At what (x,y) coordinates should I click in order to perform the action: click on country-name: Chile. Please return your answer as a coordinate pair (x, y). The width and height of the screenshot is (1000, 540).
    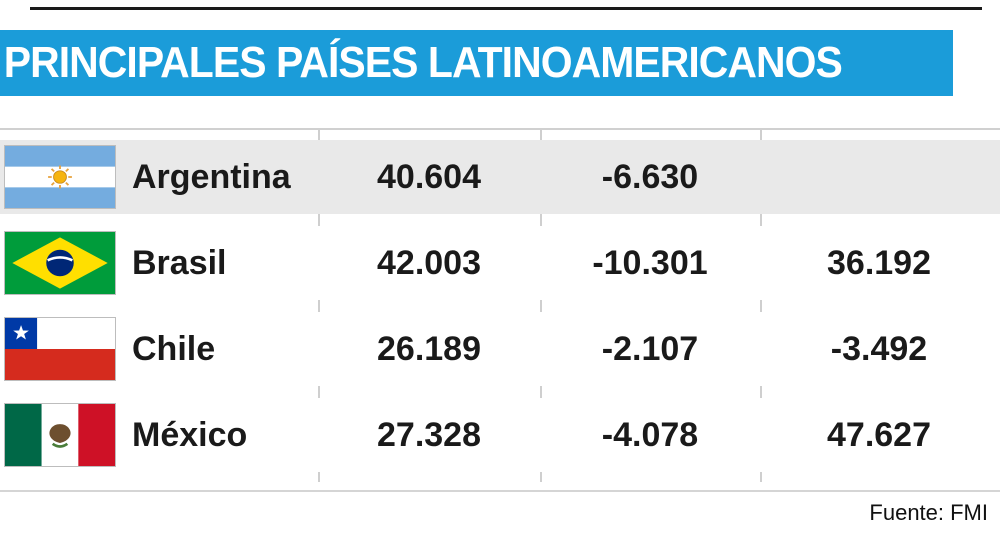
    Looking at the image, I should click on (174, 349).